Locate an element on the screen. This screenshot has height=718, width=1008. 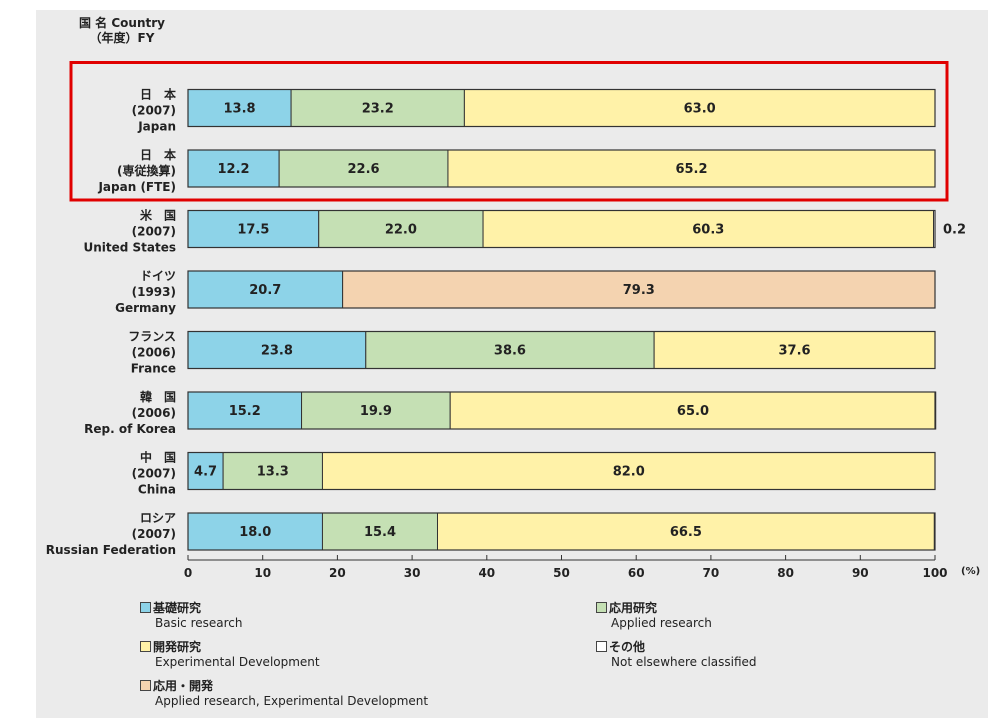
x-tick-label: 90 is located at coordinates (860, 573).